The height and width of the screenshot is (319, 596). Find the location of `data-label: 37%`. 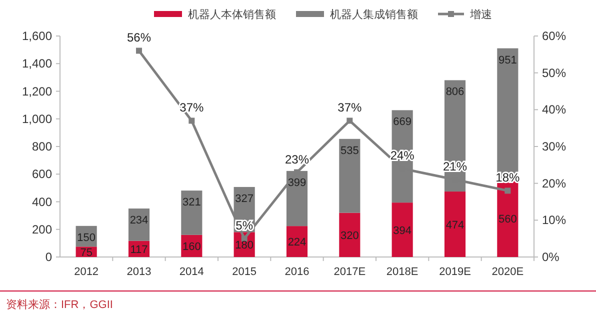

data-label: 37% is located at coordinates (350, 107).